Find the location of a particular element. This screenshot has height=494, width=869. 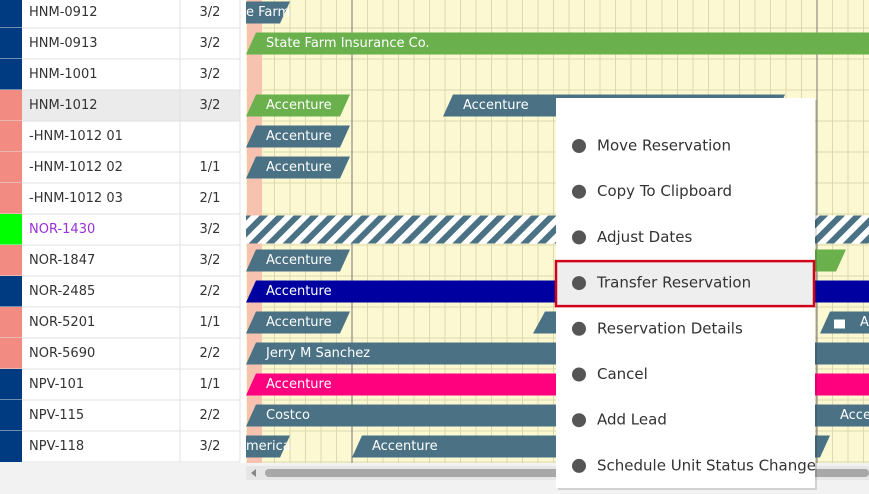

unit-name: NPV-115 is located at coordinates (56, 415).